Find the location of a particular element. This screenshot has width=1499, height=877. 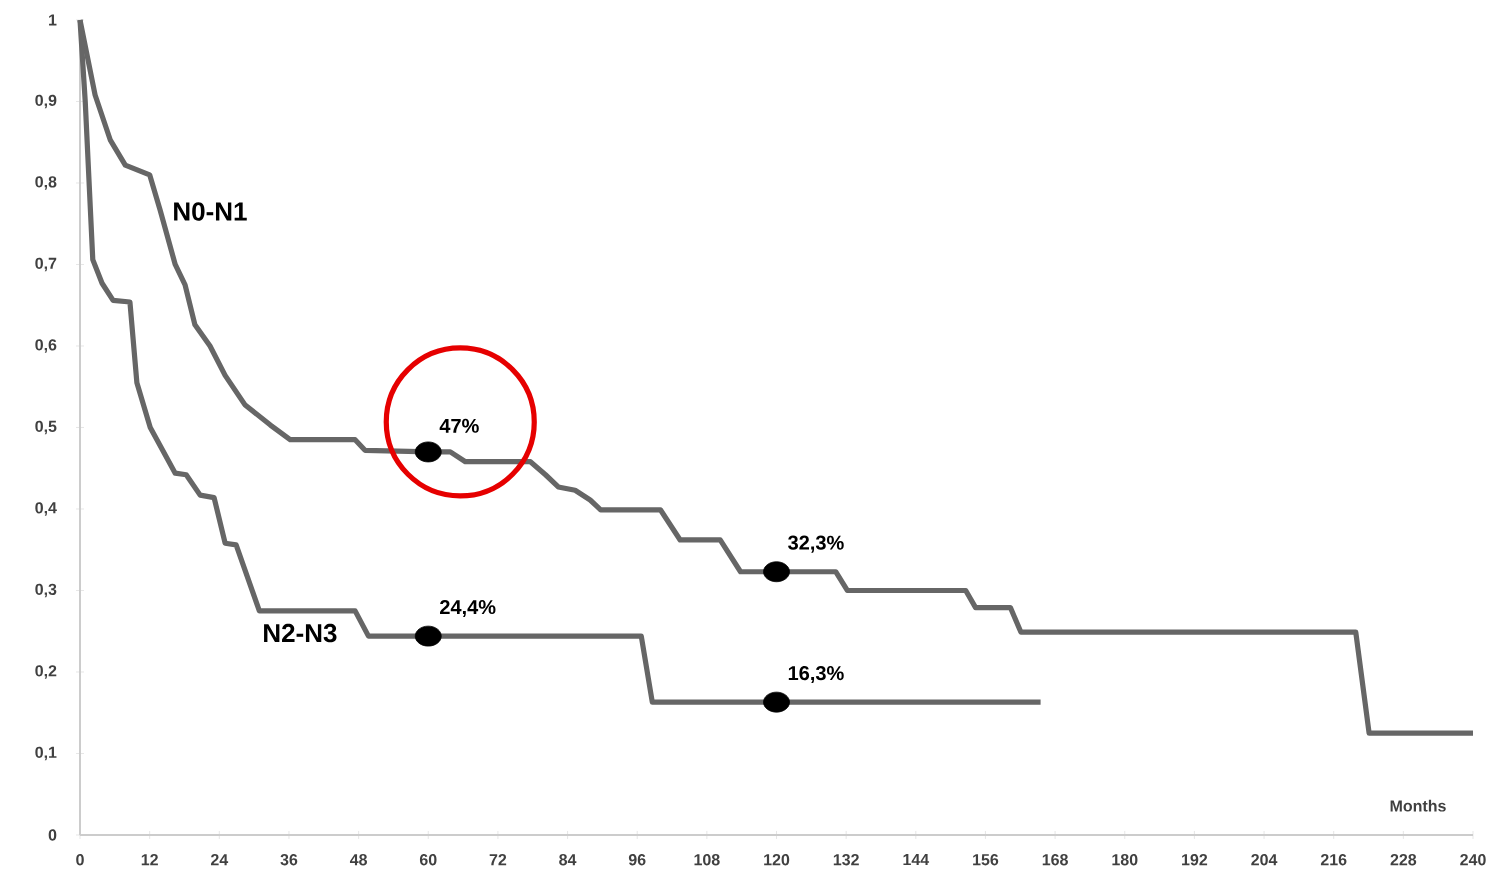

x-tick-label: 180 is located at coordinates (1125, 860).